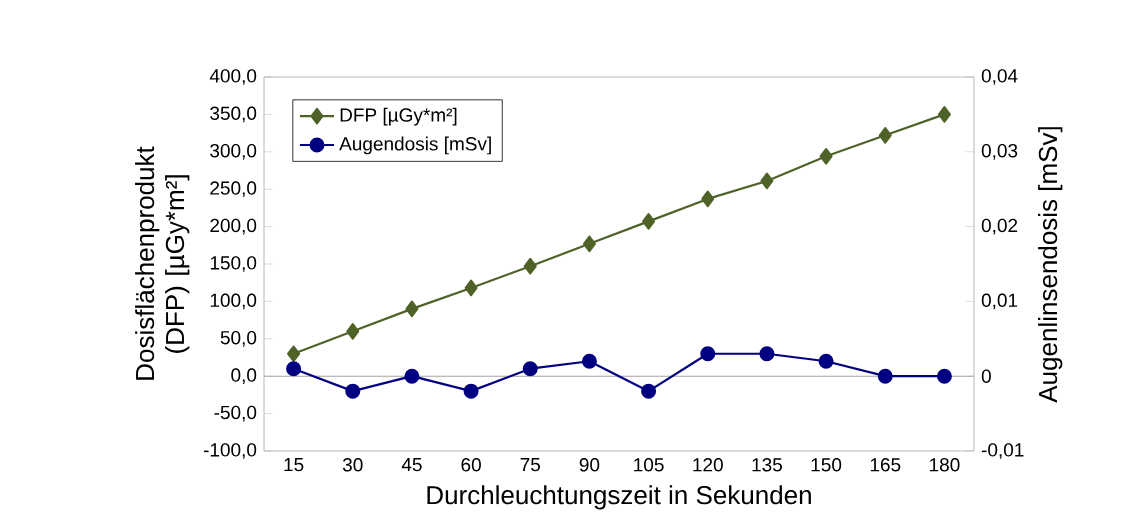 This screenshot has width=1134, height=517. What do you see at coordinates (230, 451) in the screenshot?
I see `y-tick-label: -100,0` at bounding box center [230, 451].